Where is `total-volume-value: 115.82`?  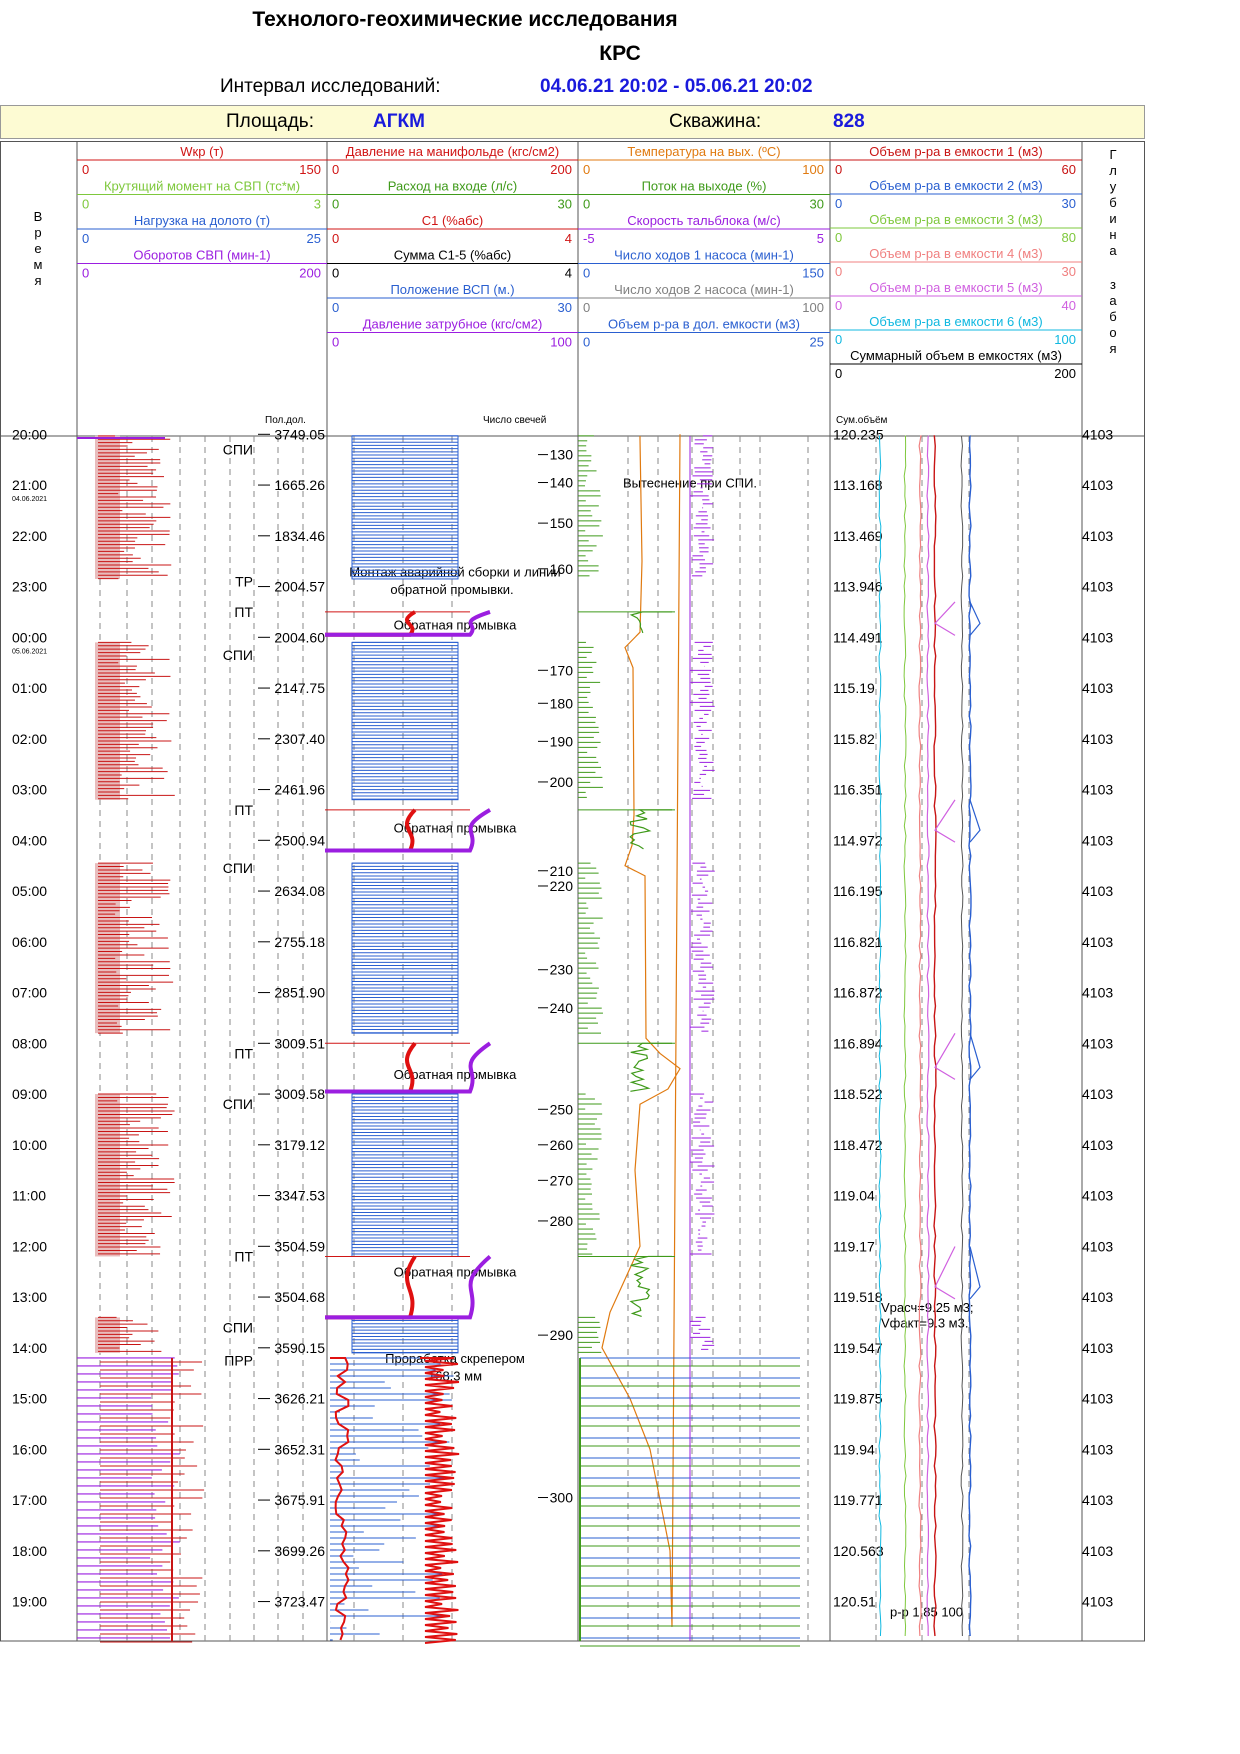
total-volume-value: 115.82 is located at coordinates (854, 739).